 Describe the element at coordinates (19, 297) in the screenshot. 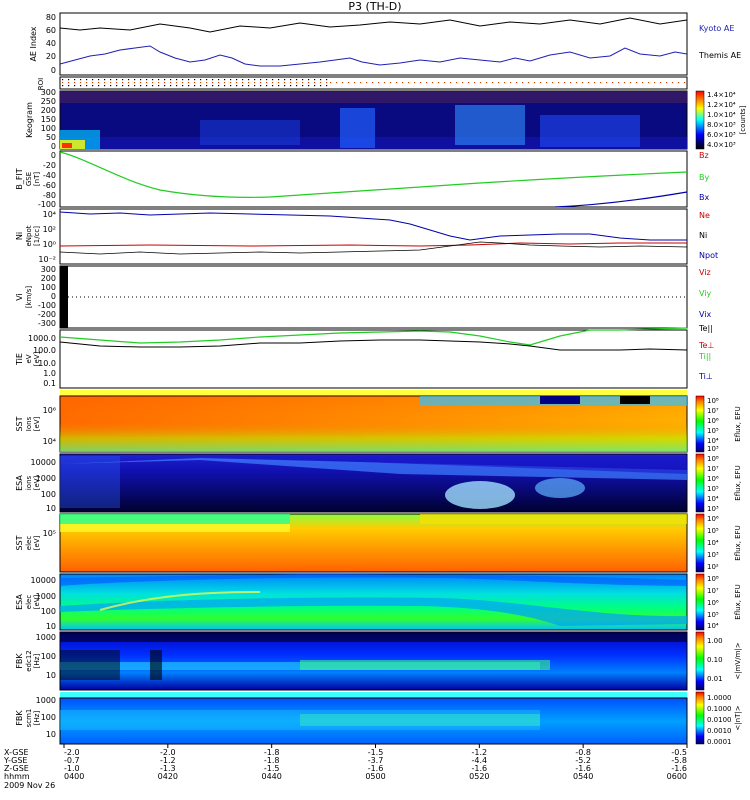

I see `velocity-ylabel: Vi` at that location.